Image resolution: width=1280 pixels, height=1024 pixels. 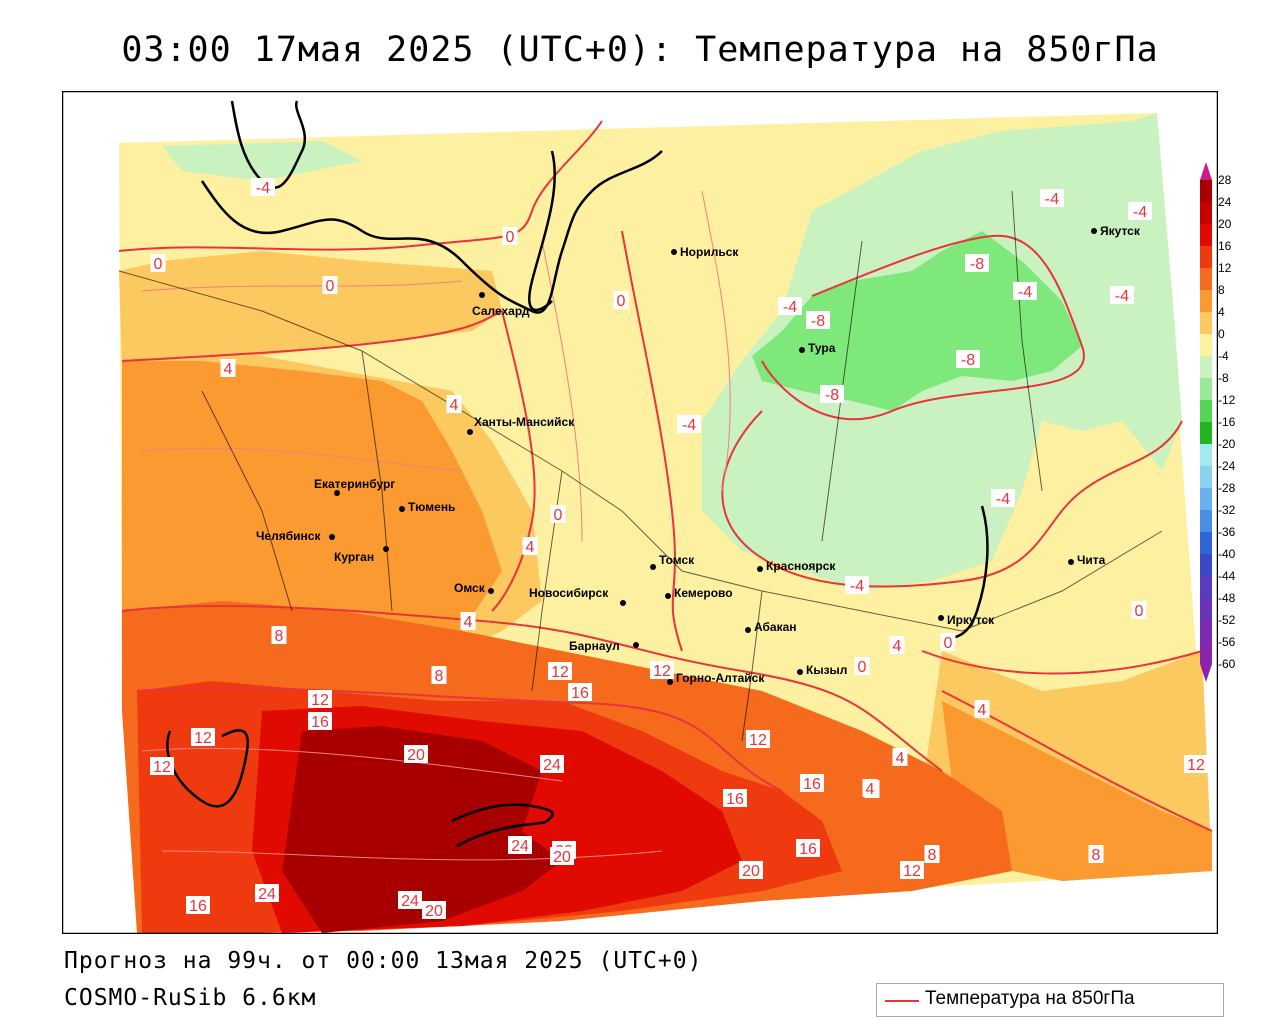 I want to click on city-label: Тюмень, so click(x=431, y=507).